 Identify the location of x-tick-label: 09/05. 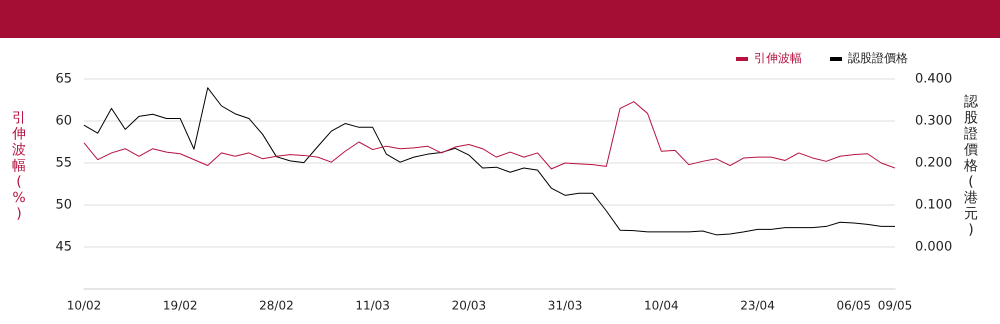
(895, 305).